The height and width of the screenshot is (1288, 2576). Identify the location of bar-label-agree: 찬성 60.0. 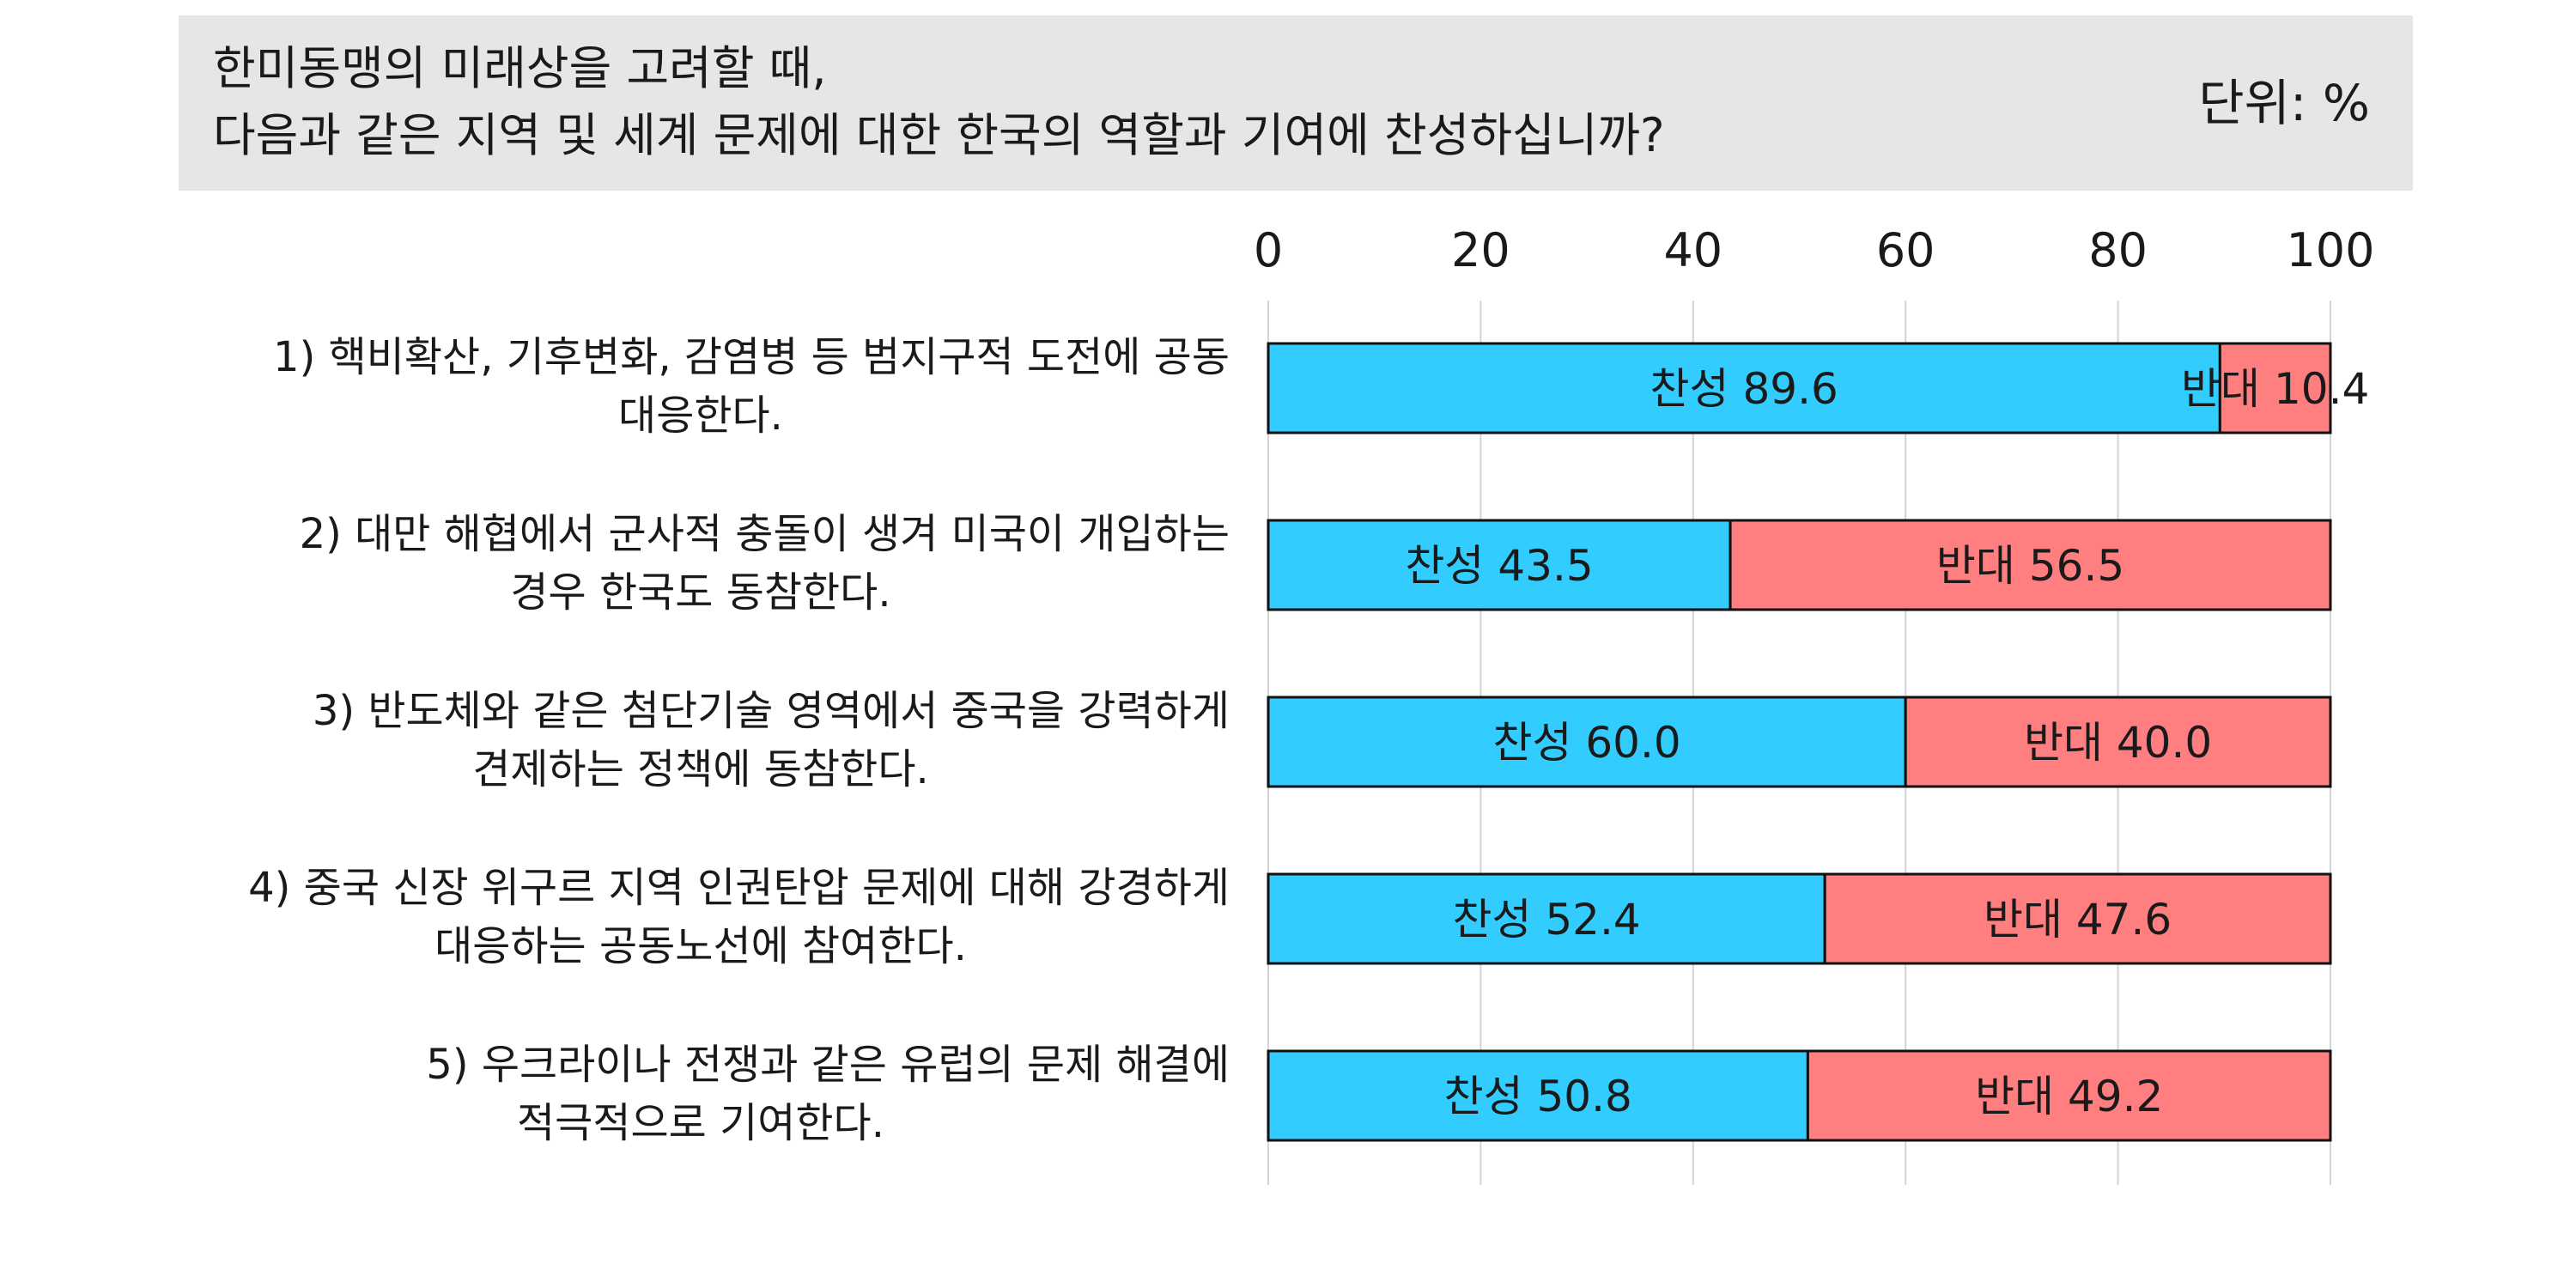
(1586, 743).